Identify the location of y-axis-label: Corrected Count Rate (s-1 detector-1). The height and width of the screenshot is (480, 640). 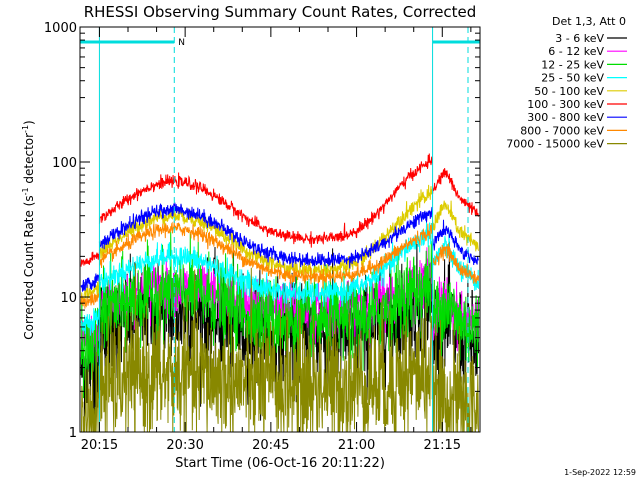
(28, 229).